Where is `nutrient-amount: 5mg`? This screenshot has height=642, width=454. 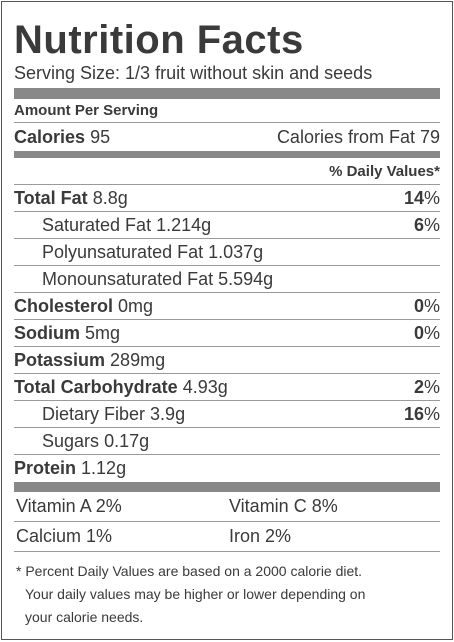
nutrient-amount: 5mg is located at coordinates (103, 332).